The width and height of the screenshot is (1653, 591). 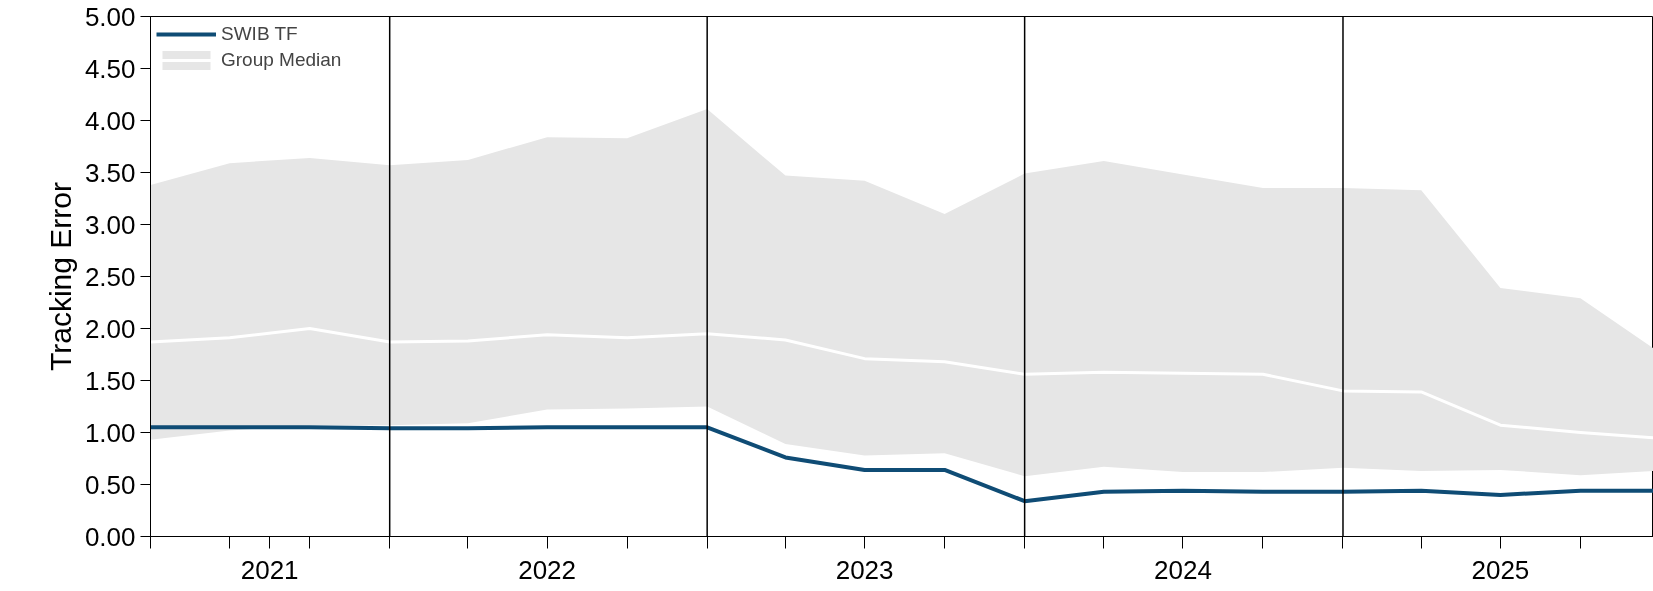 What do you see at coordinates (110, 380) in the screenshot?
I see `y-tick-label: 1.50` at bounding box center [110, 380].